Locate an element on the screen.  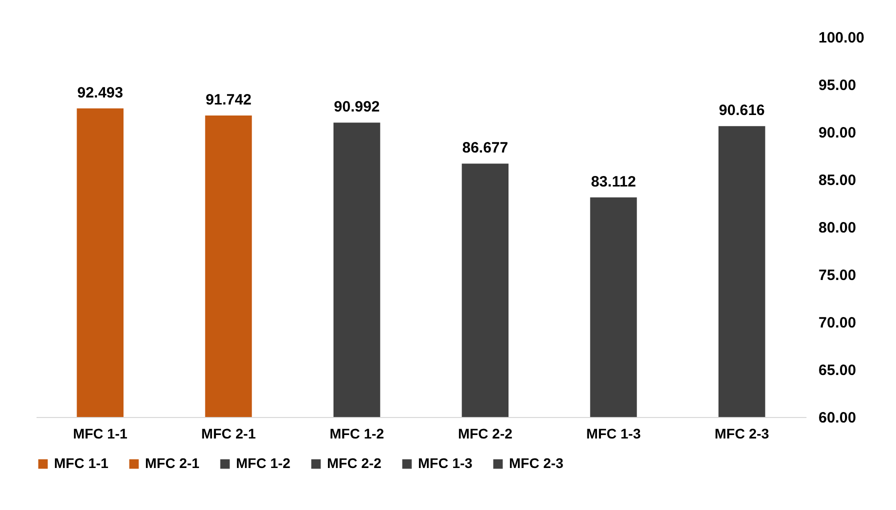
y-tick-label: 95.00 is located at coordinates (837, 85).